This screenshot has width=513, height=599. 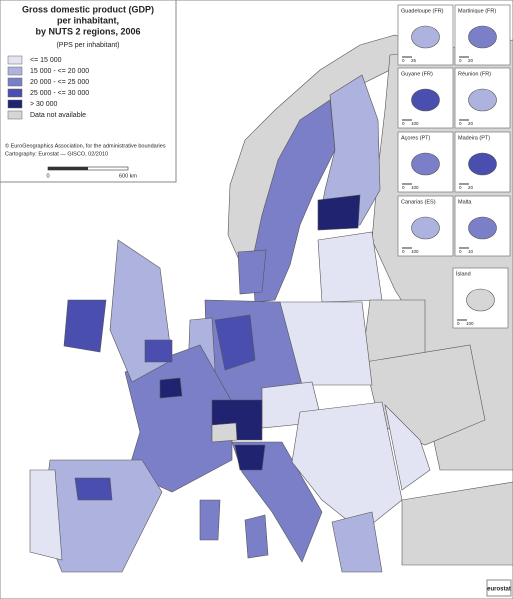 I want to click on inset-label: Canarias (ES), so click(x=418, y=202).